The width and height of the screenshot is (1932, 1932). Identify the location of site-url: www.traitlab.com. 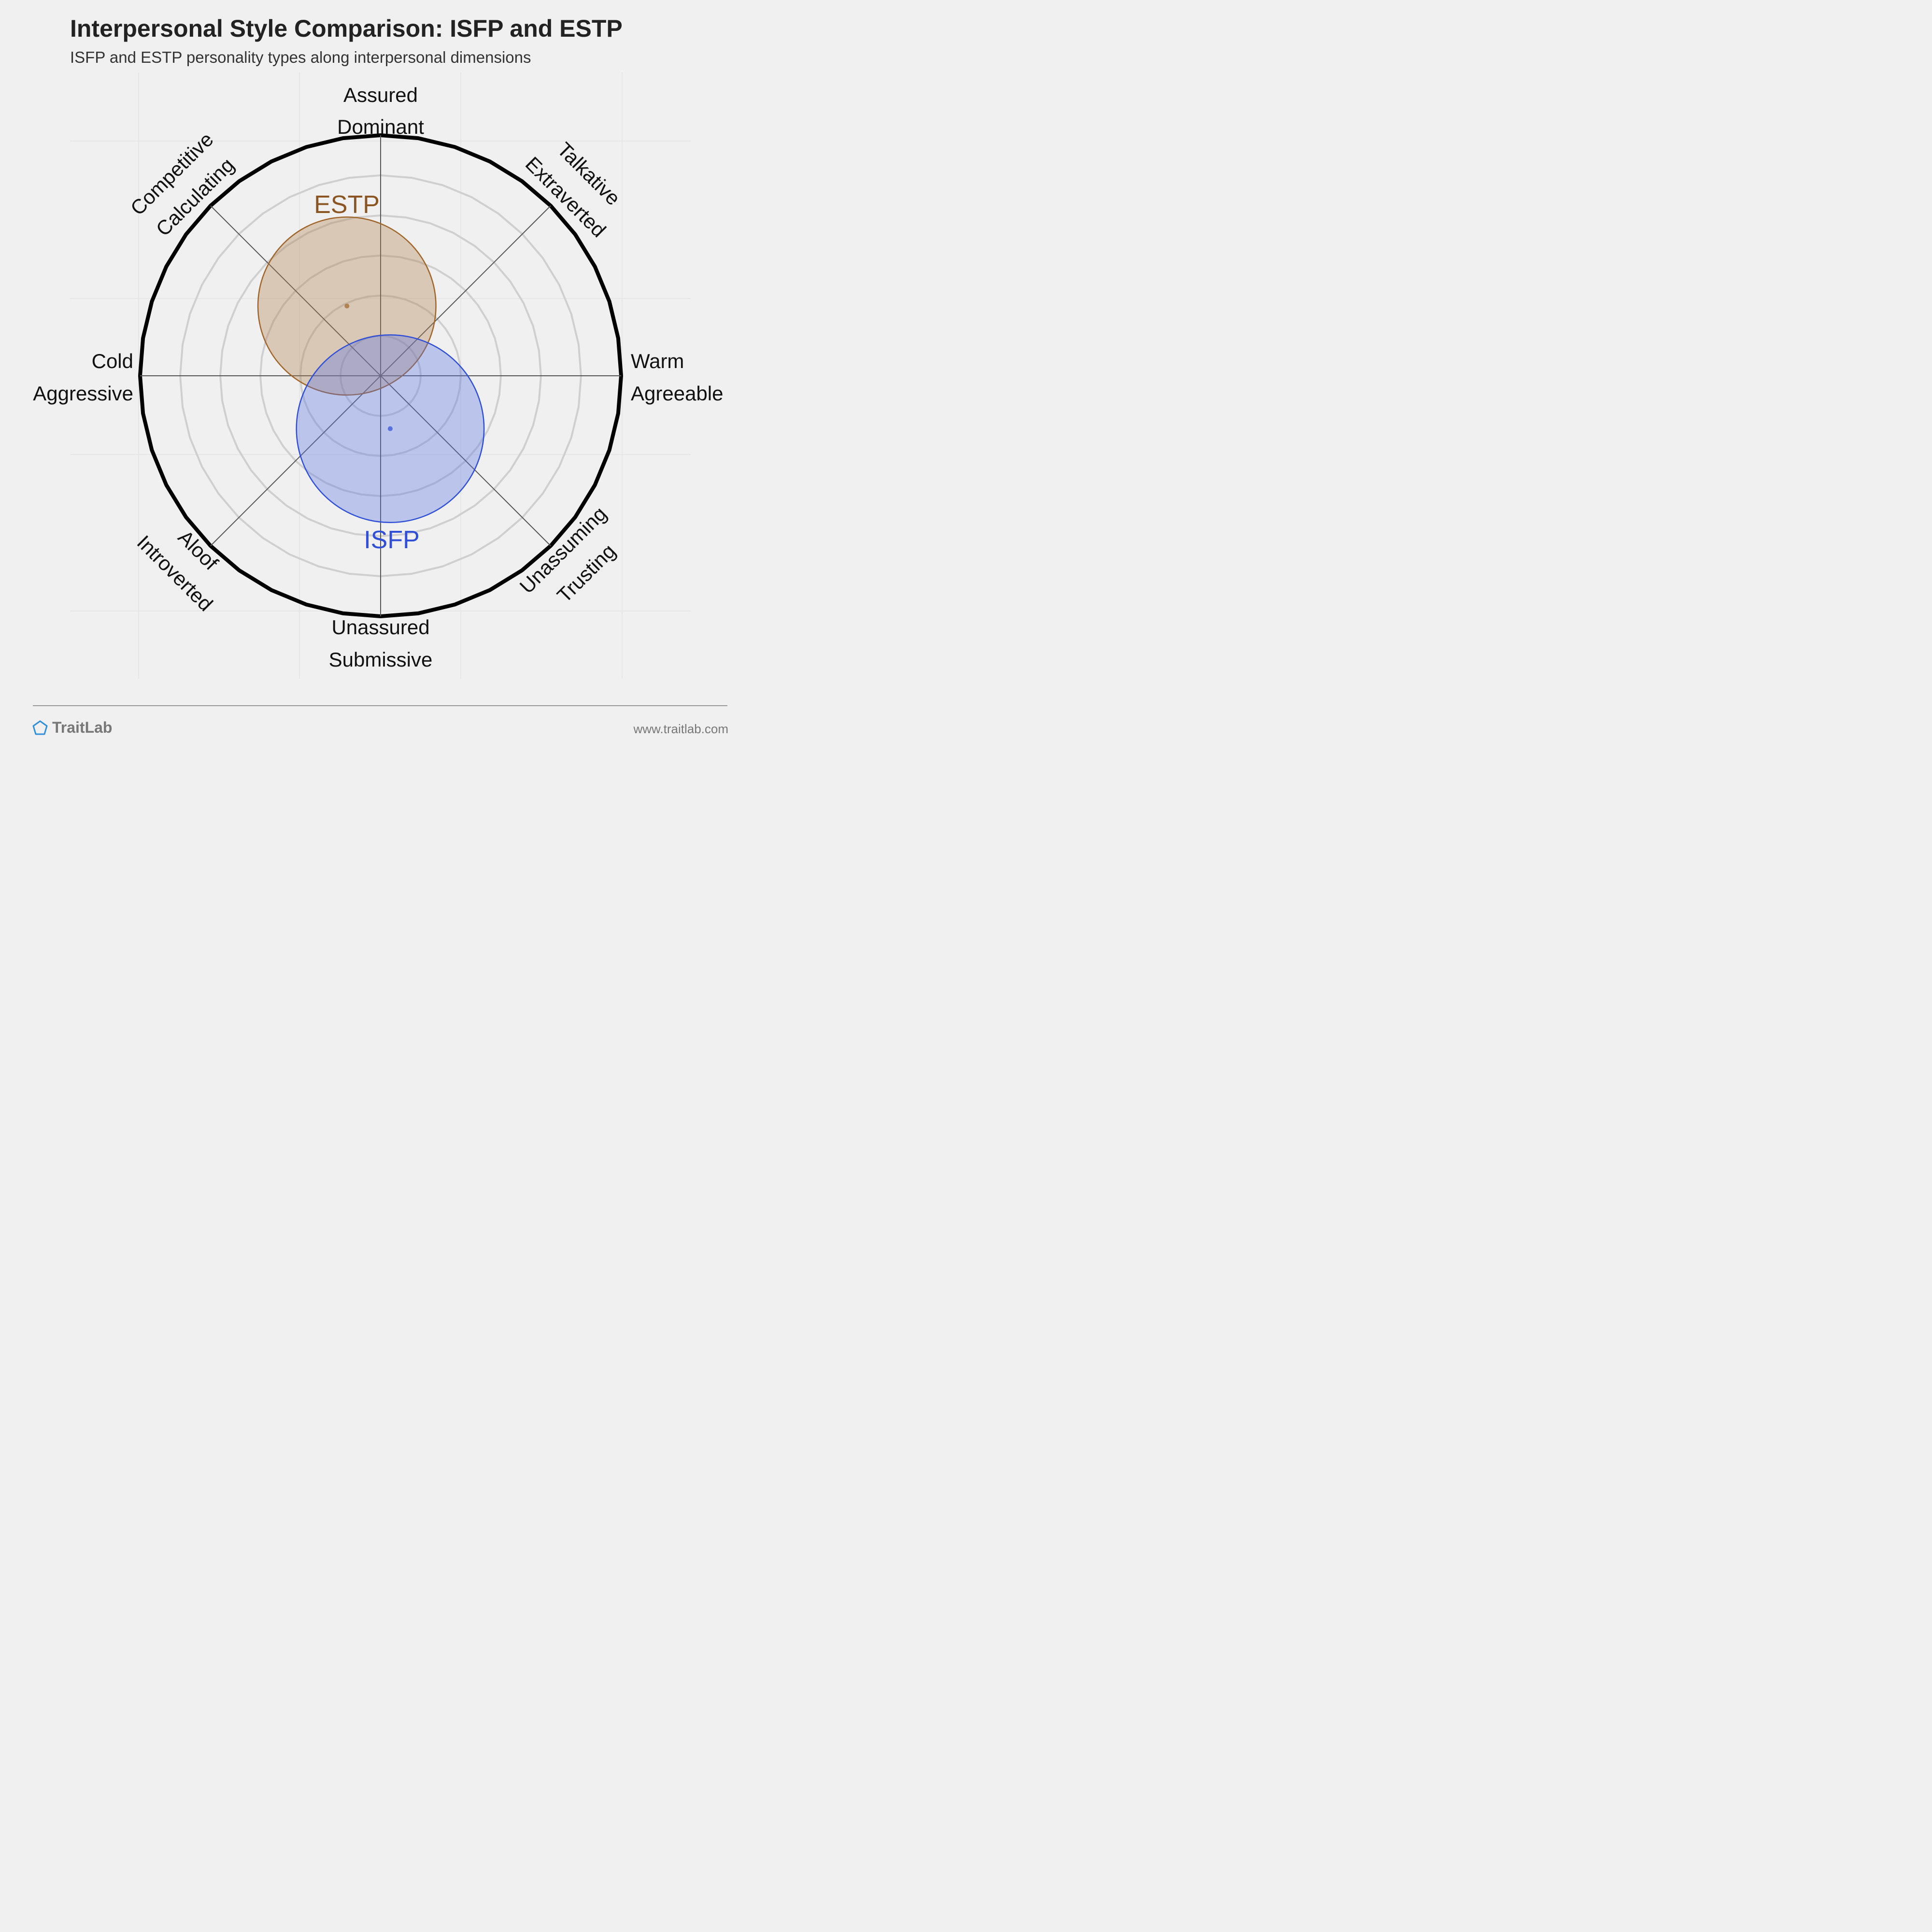
(681, 729).